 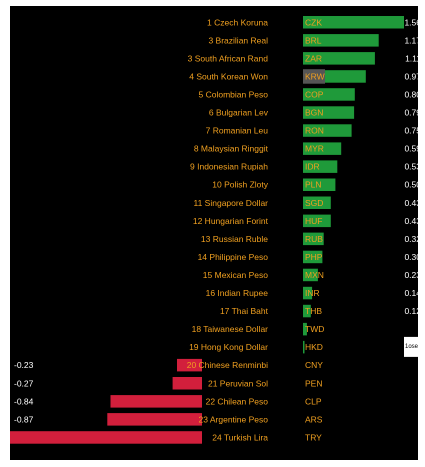 What do you see at coordinates (24, 365) in the screenshot?
I see `row-cny-value-label: -0.23` at bounding box center [24, 365].